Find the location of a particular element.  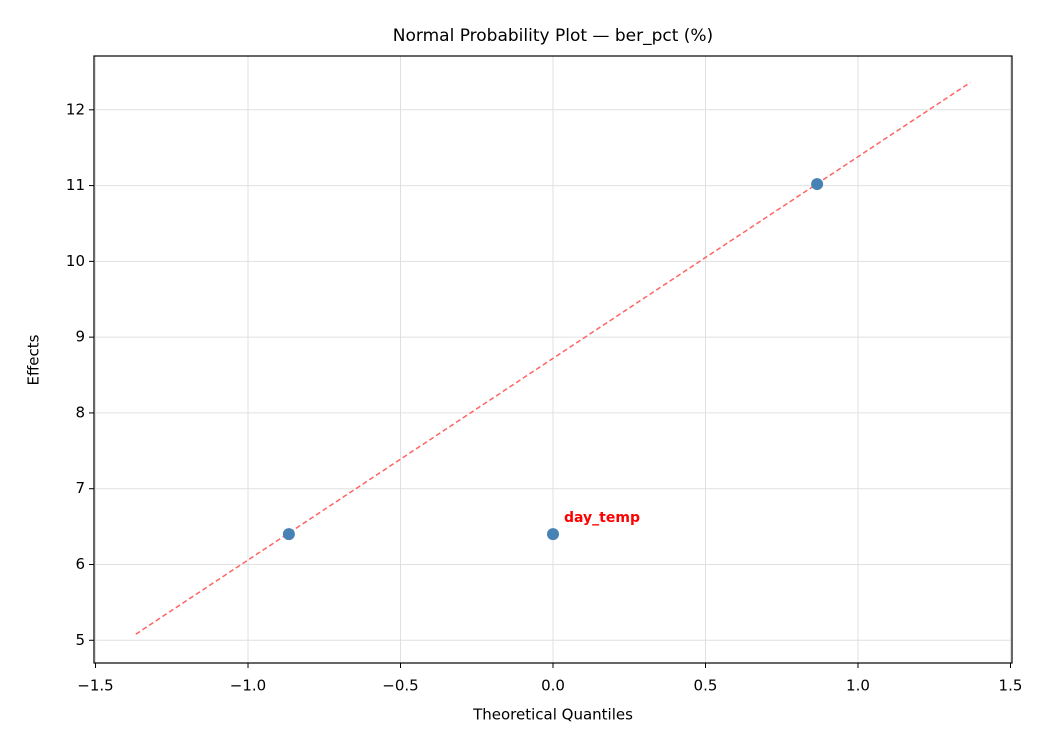

y-tick-label: 12 is located at coordinates (75, 109).